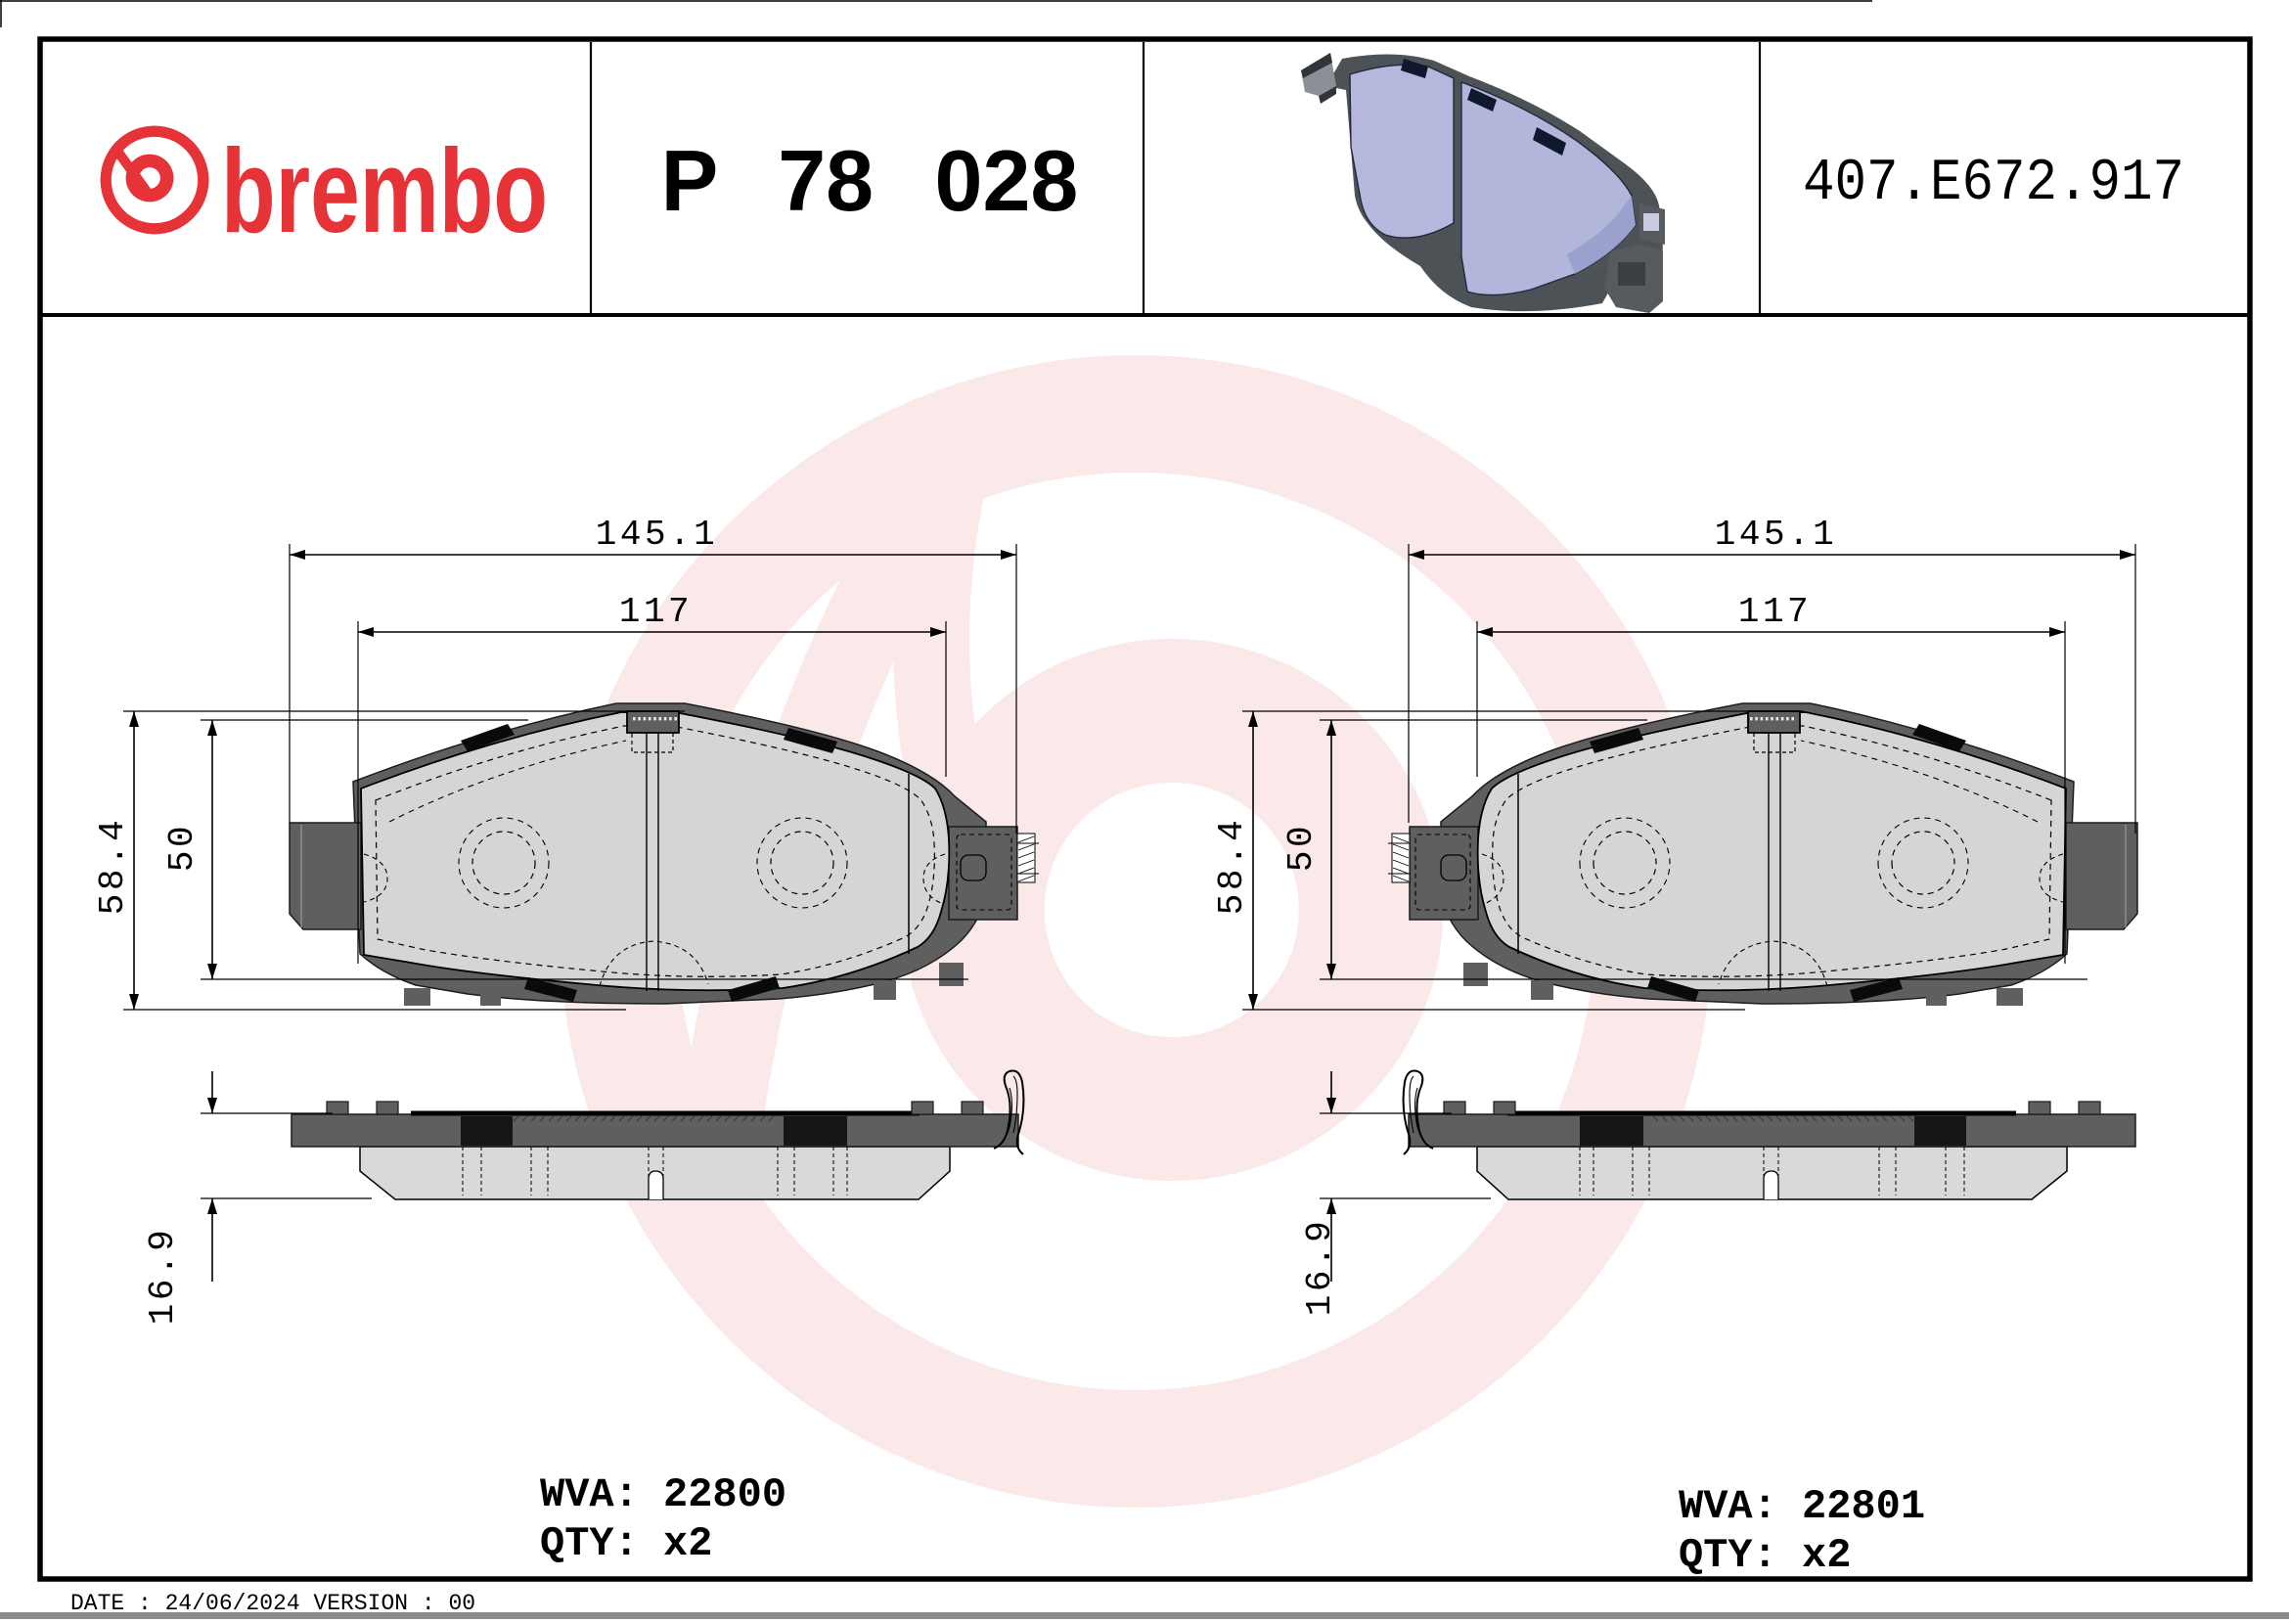  Describe the element at coordinates (663, 1494) in the screenshot. I see `svg-text: WVA: 22800` at that location.